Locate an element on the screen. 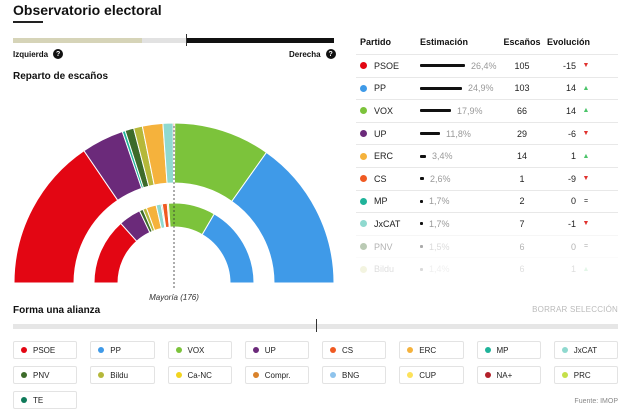 The image size is (630, 420). ideology-slider is located at coordinates (173, 40).